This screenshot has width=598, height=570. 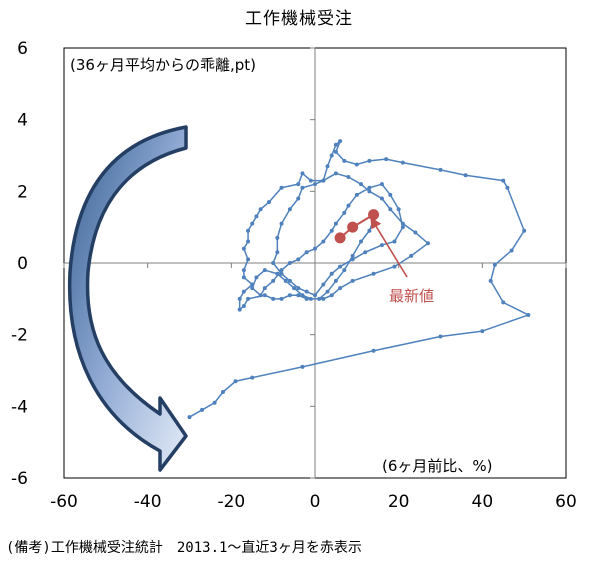 What do you see at coordinates (127, 298) in the screenshot?
I see `rotation-arrow-icon` at bounding box center [127, 298].